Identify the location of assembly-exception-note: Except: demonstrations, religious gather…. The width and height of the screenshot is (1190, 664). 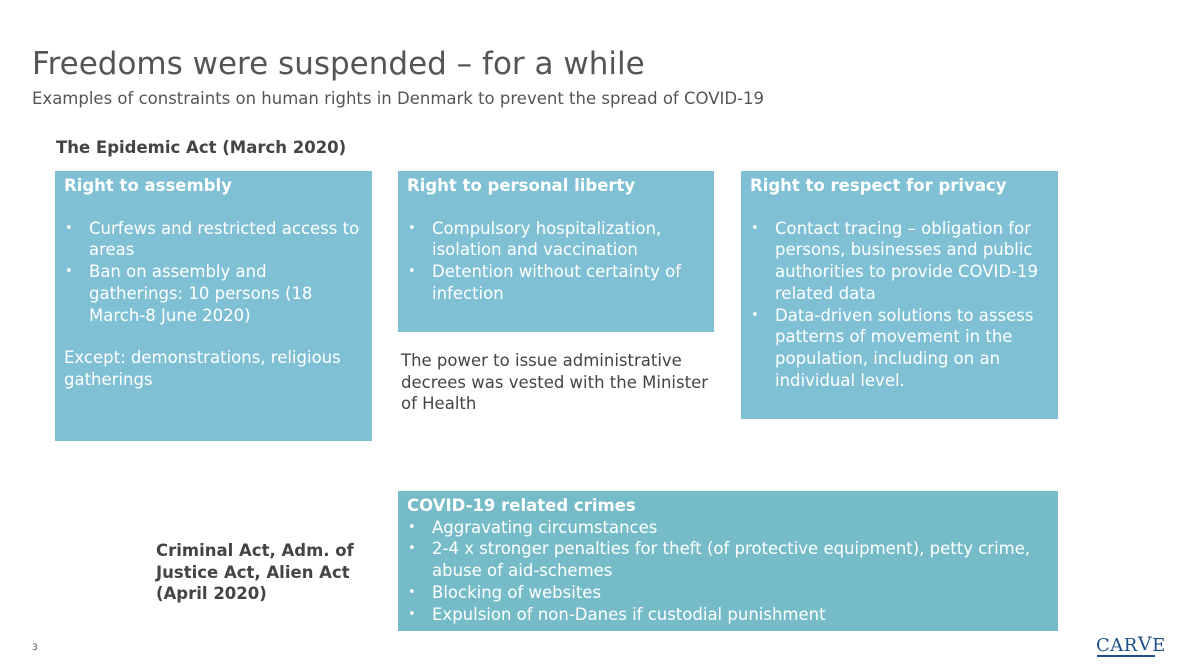
(202, 368).